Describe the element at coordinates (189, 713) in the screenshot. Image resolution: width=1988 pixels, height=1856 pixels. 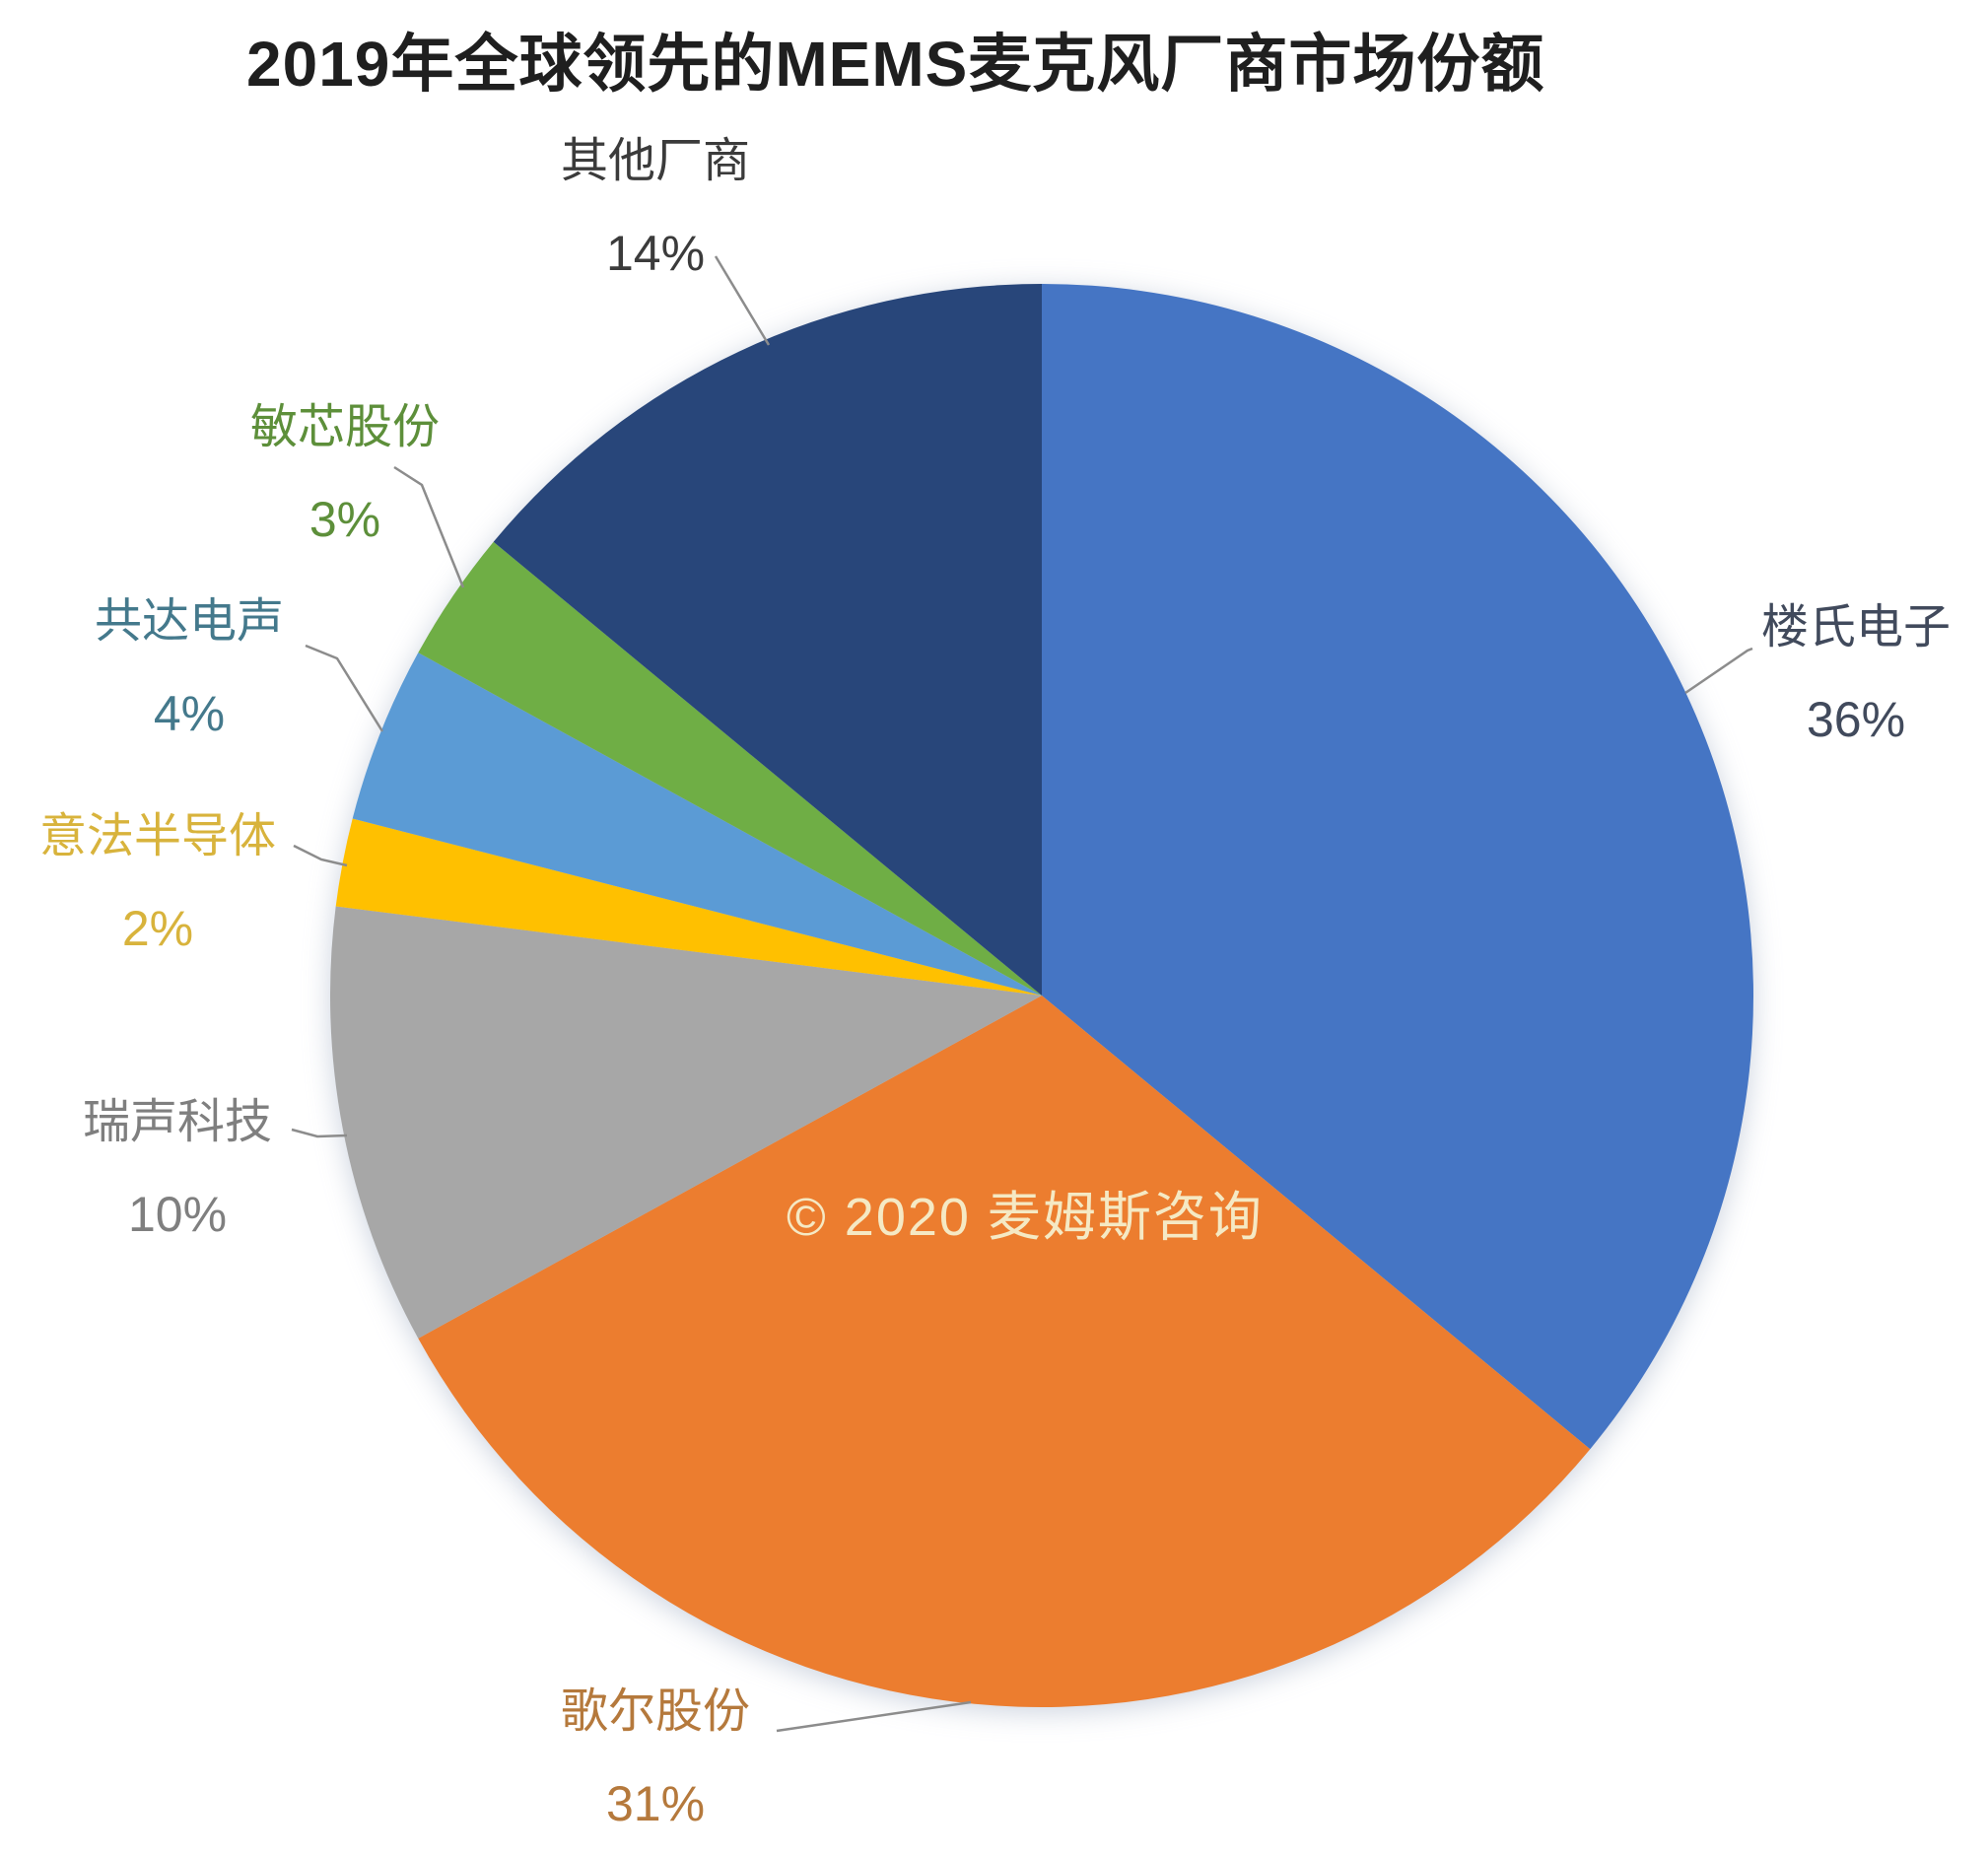
I see `slice-label-gettop-pct: 4%` at that location.